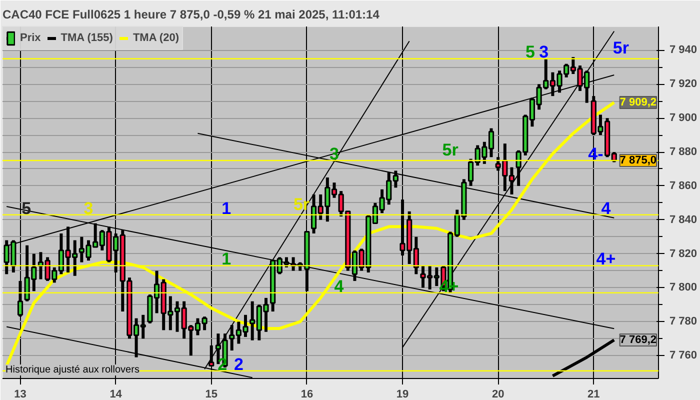  I want to click on annotation: 4-, so click(596, 154).